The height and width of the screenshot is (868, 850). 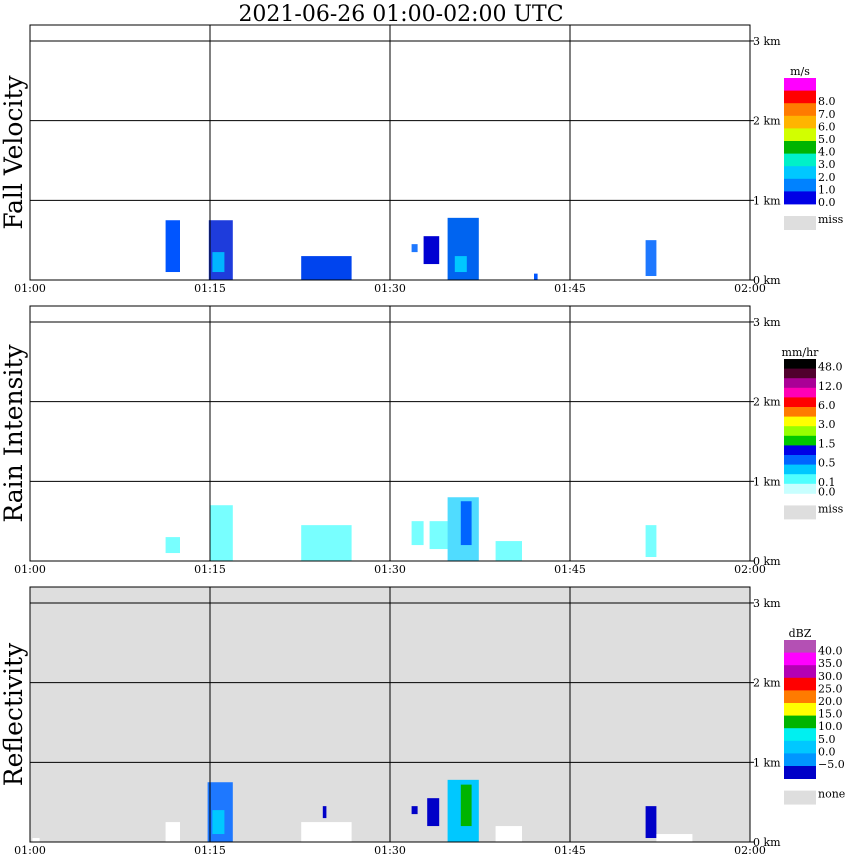 I want to click on fall-velocity-colorbar-label-4: 5.0, so click(x=827, y=139).